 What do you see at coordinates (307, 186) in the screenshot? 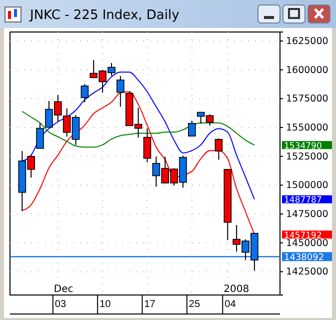
I see `y-tick-label: 1500000` at bounding box center [307, 186].